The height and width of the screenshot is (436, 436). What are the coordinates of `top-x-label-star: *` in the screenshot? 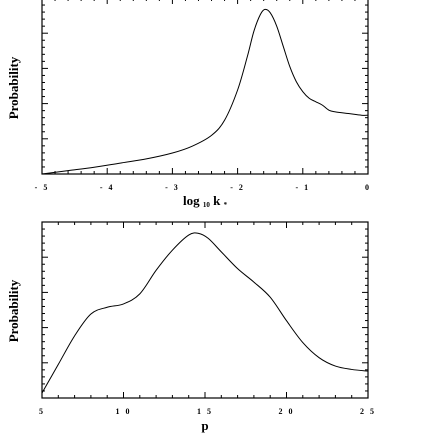 It's located at (226, 205).